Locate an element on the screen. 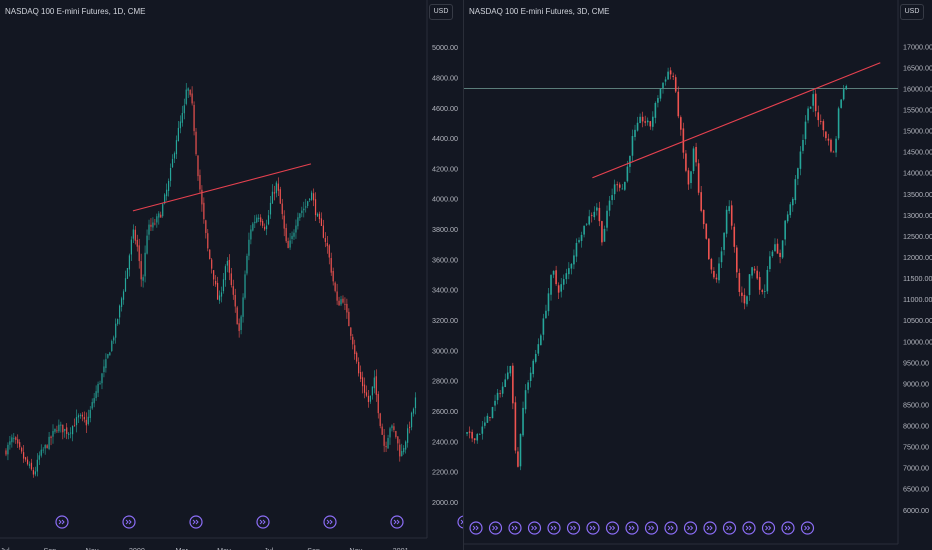 The width and height of the screenshot is (932, 550). y-tick-label: 14000.00 is located at coordinates (917, 173).